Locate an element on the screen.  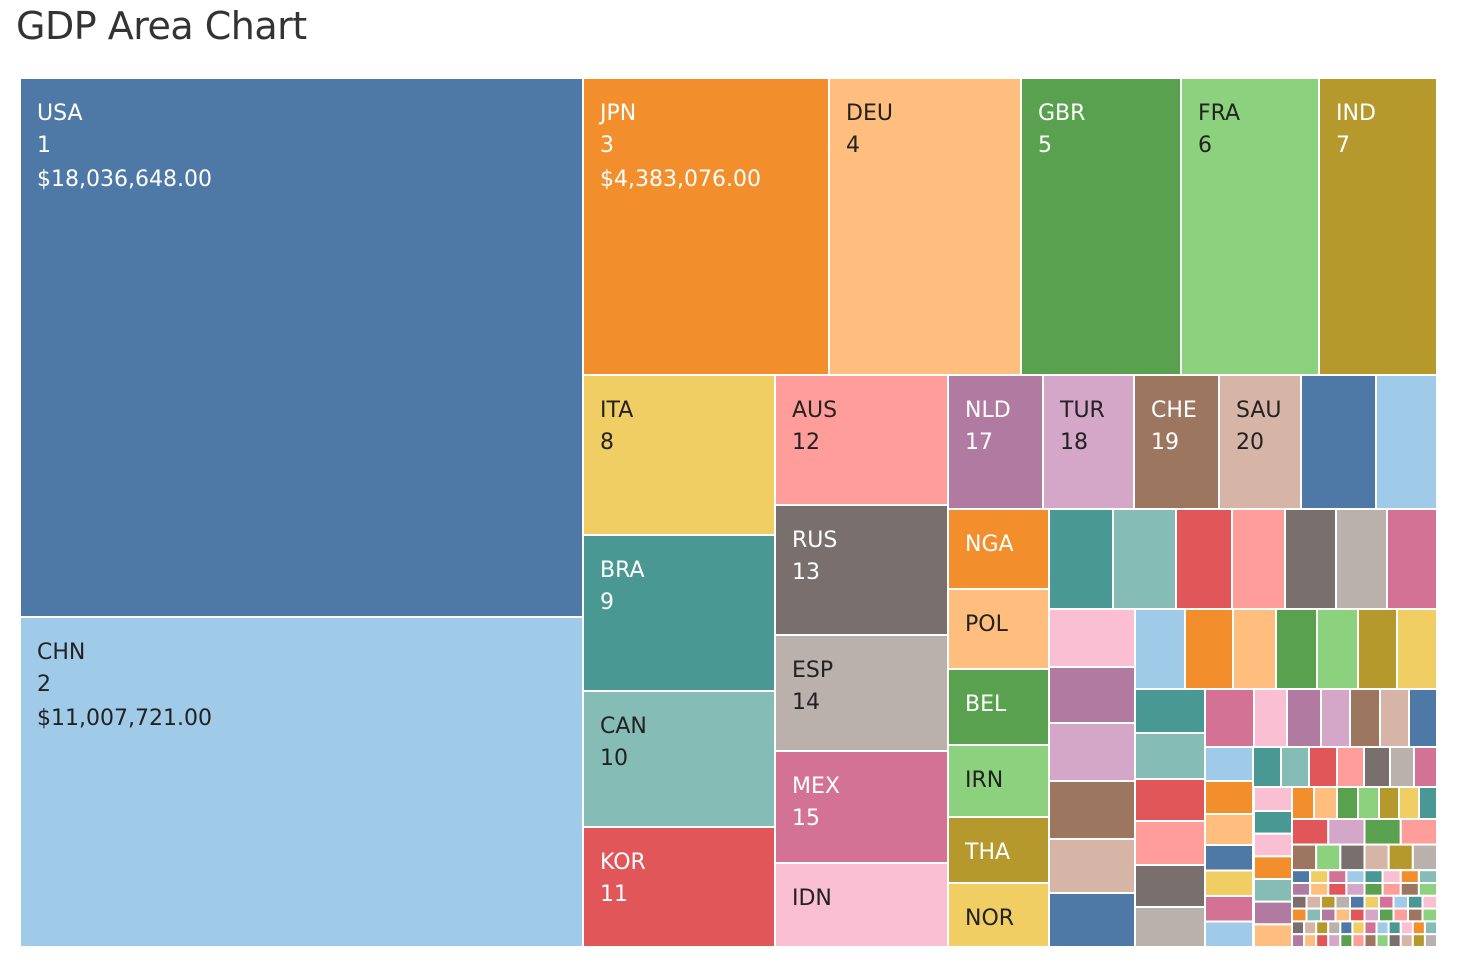
treemap-tile-idn is located at coordinates (861, 905).